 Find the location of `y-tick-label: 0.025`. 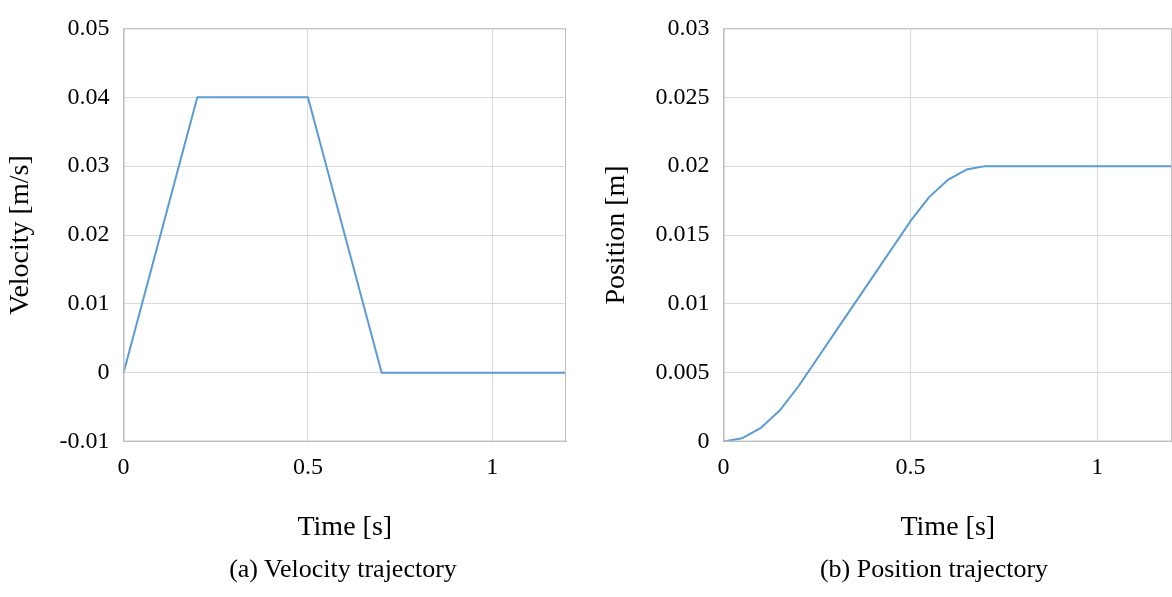

y-tick-label: 0.025 is located at coordinates (682, 95).